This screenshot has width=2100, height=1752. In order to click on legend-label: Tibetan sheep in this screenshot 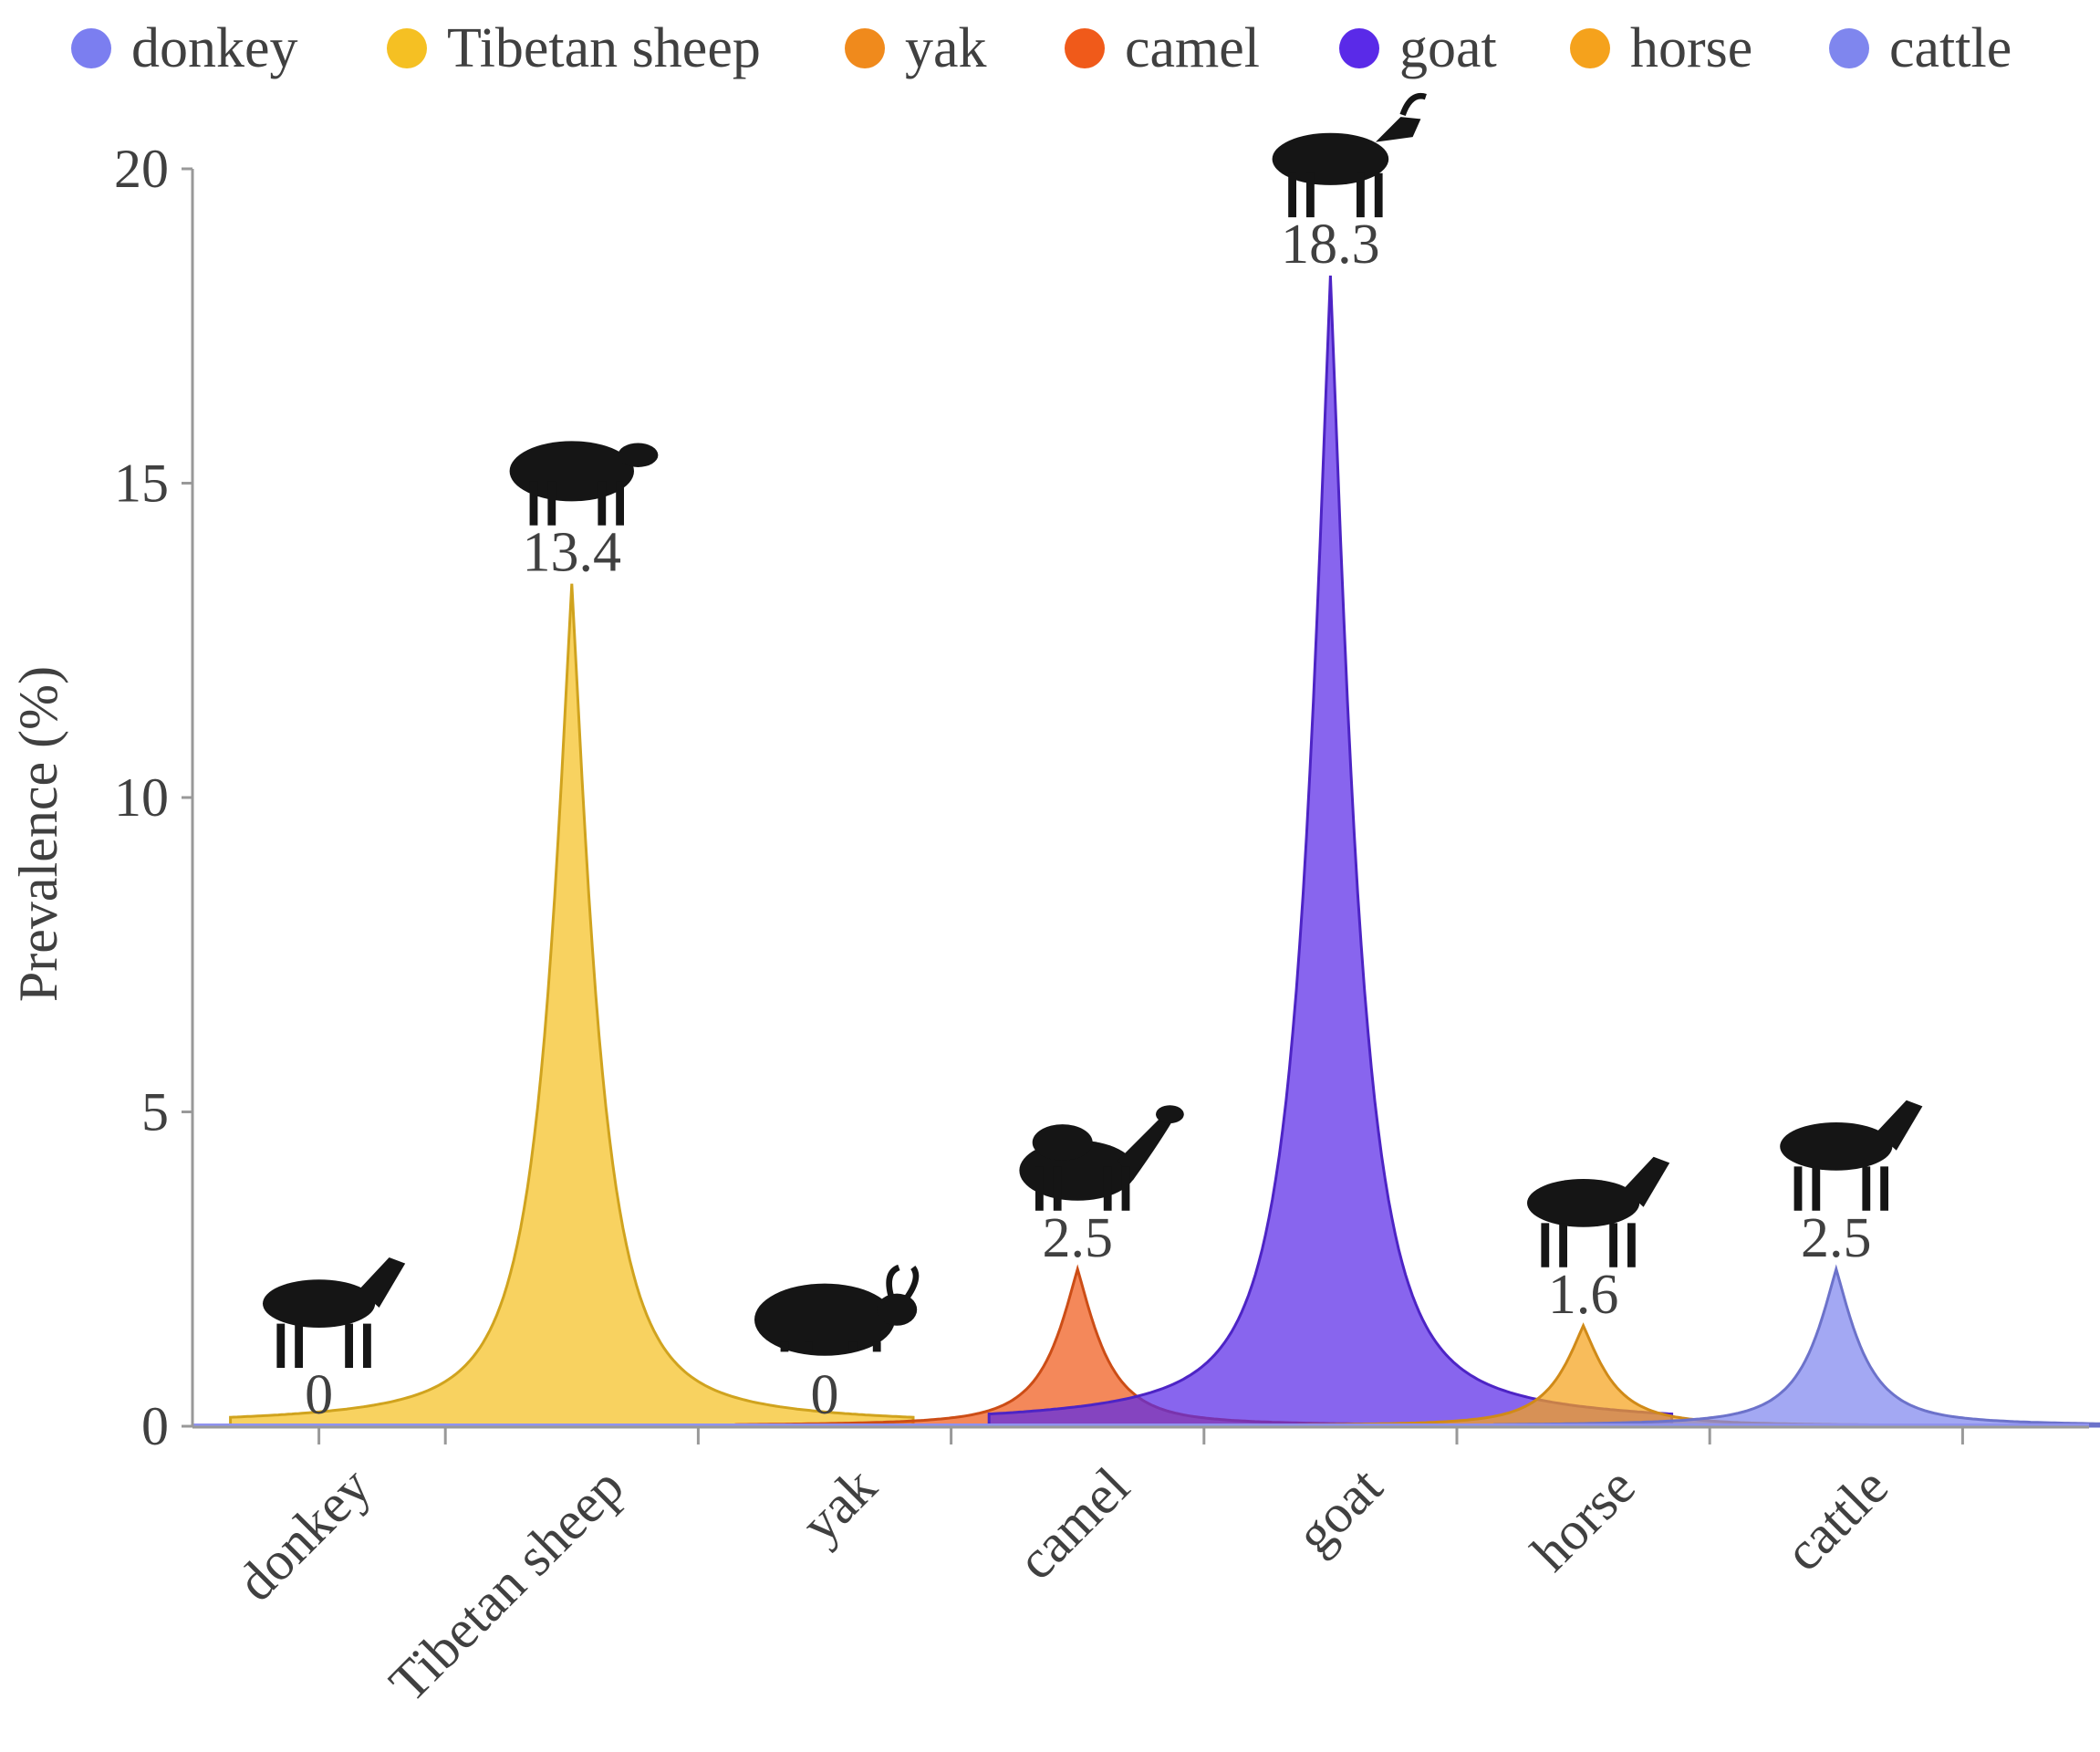, I will do `click(604, 47)`.